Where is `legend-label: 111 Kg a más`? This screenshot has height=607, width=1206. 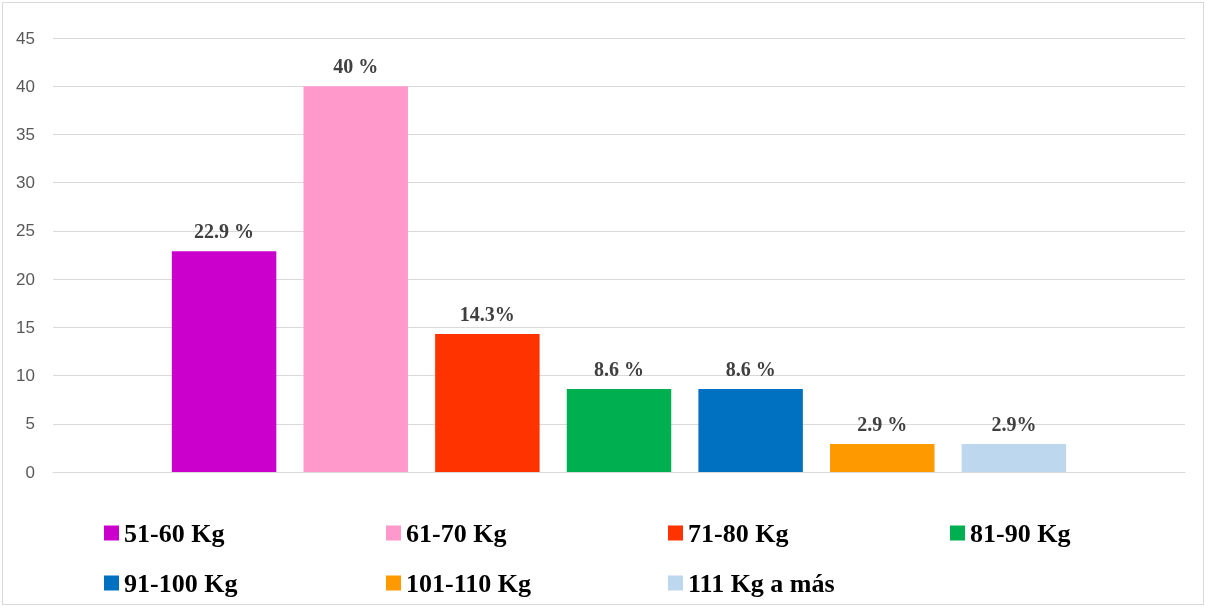
legend-label: 111 Kg a más is located at coordinates (761, 583).